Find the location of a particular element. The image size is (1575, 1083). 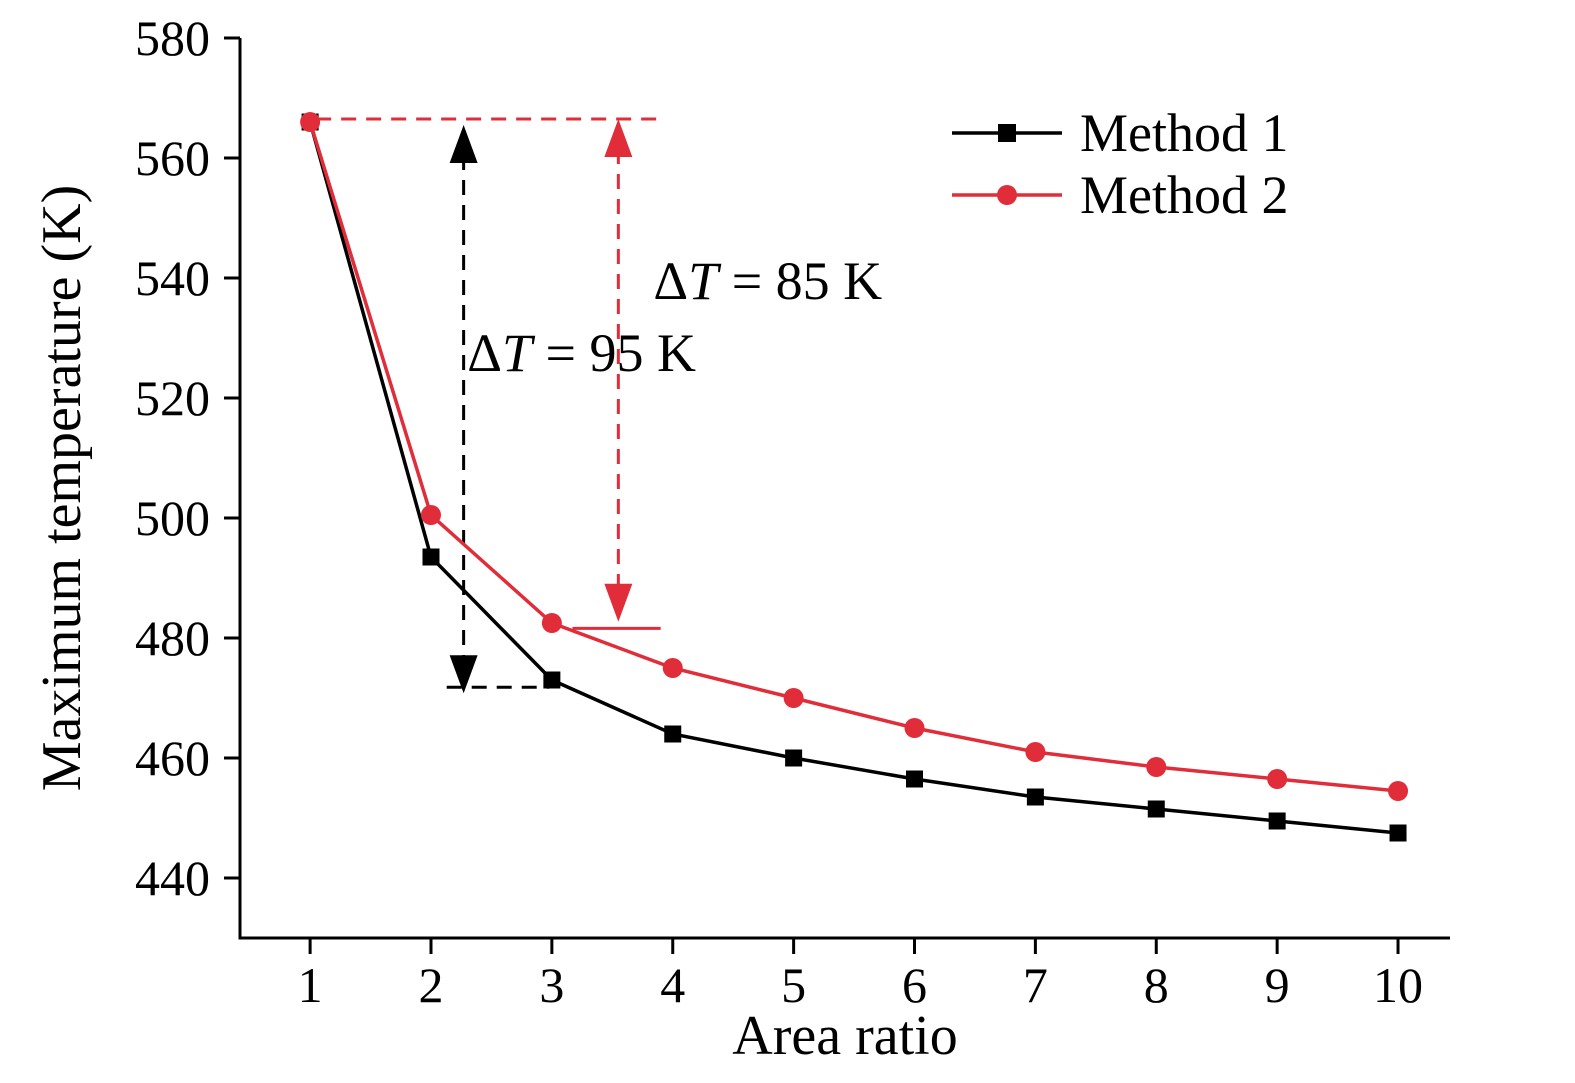

annotation-label: ΔT = 95 K is located at coordinates (581, 353).